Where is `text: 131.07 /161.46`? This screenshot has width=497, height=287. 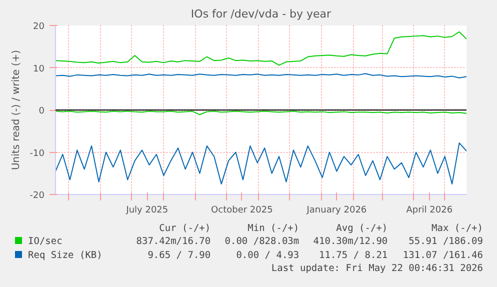
text: 131.07 /161.46 is located at coordinates (442, 256).